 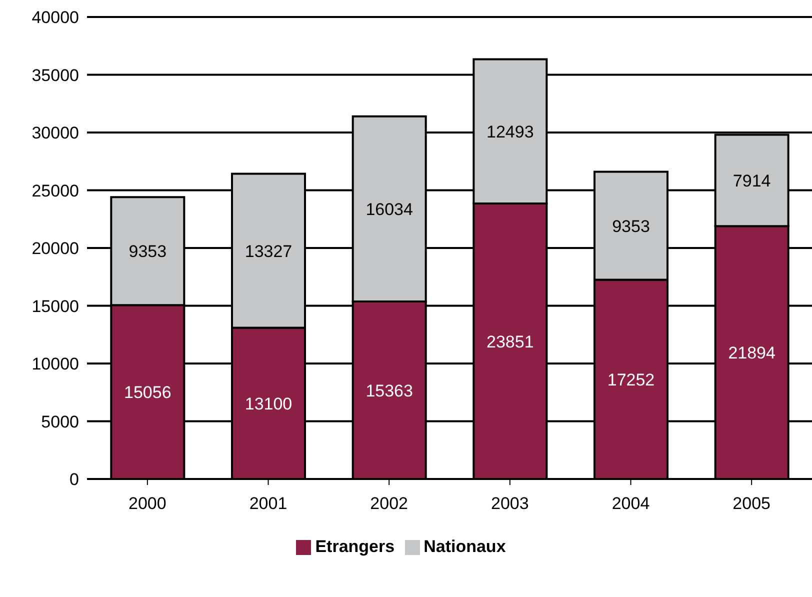 What do you see at coordinates (389, 209) in the screenshot?
I see `data-label: 16034` at bounding box center [389, 209].